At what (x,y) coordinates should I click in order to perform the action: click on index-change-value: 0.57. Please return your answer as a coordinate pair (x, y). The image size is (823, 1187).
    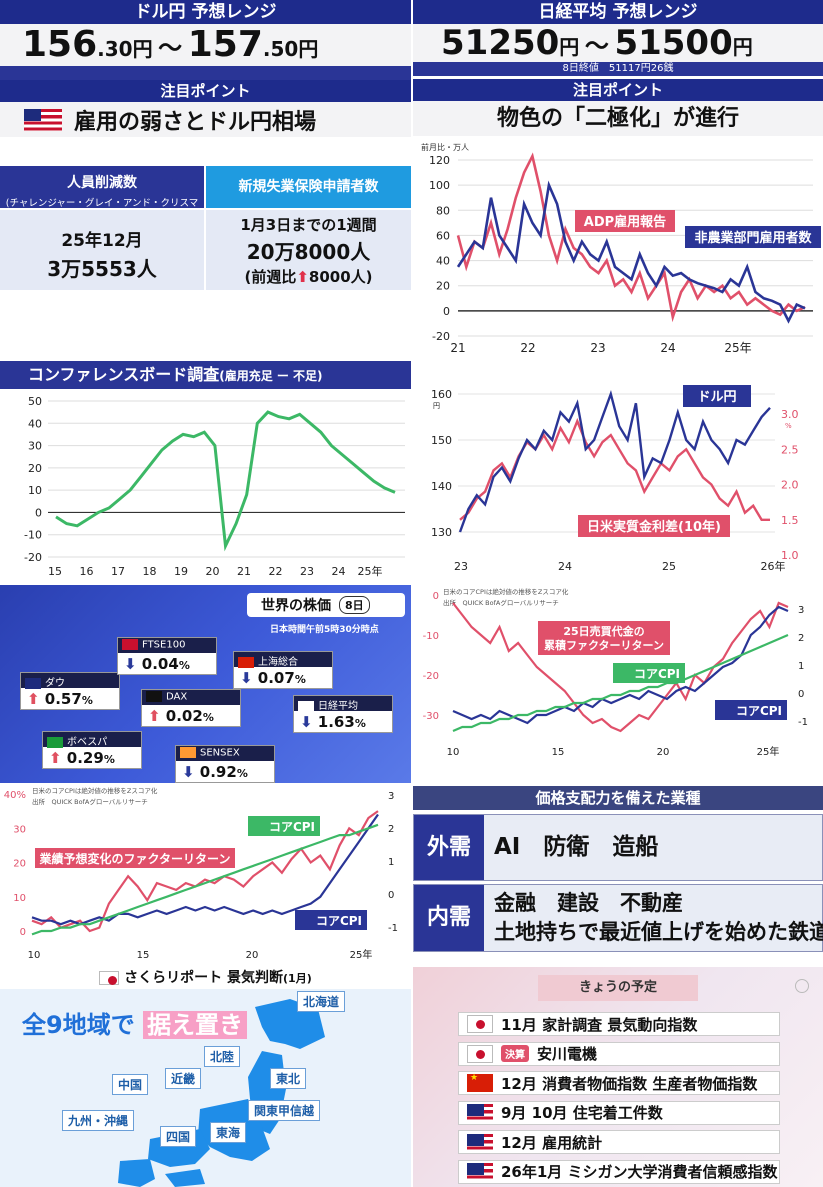
    Looking at the image, I should click on (63, 699).